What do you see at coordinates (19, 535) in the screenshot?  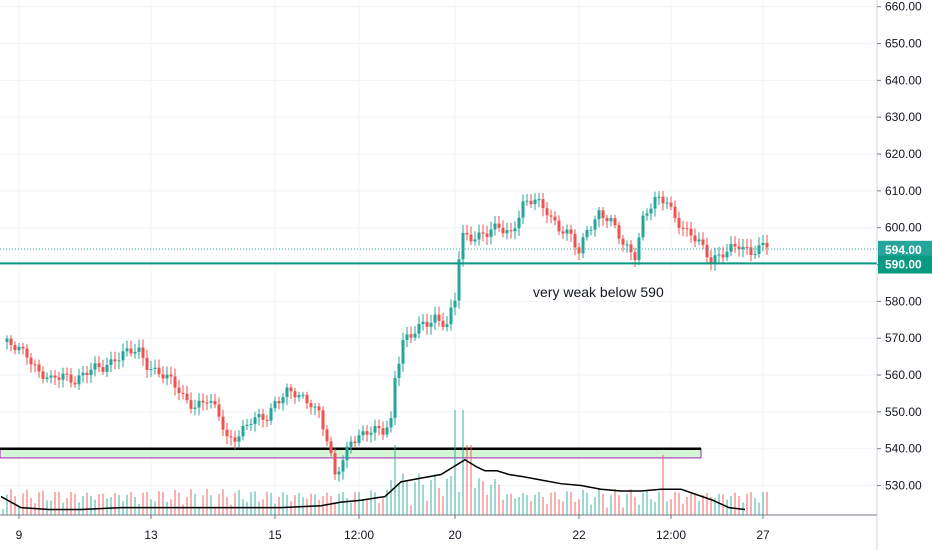 I see `time-tick-label: 9` at bounding box center [19, 535].